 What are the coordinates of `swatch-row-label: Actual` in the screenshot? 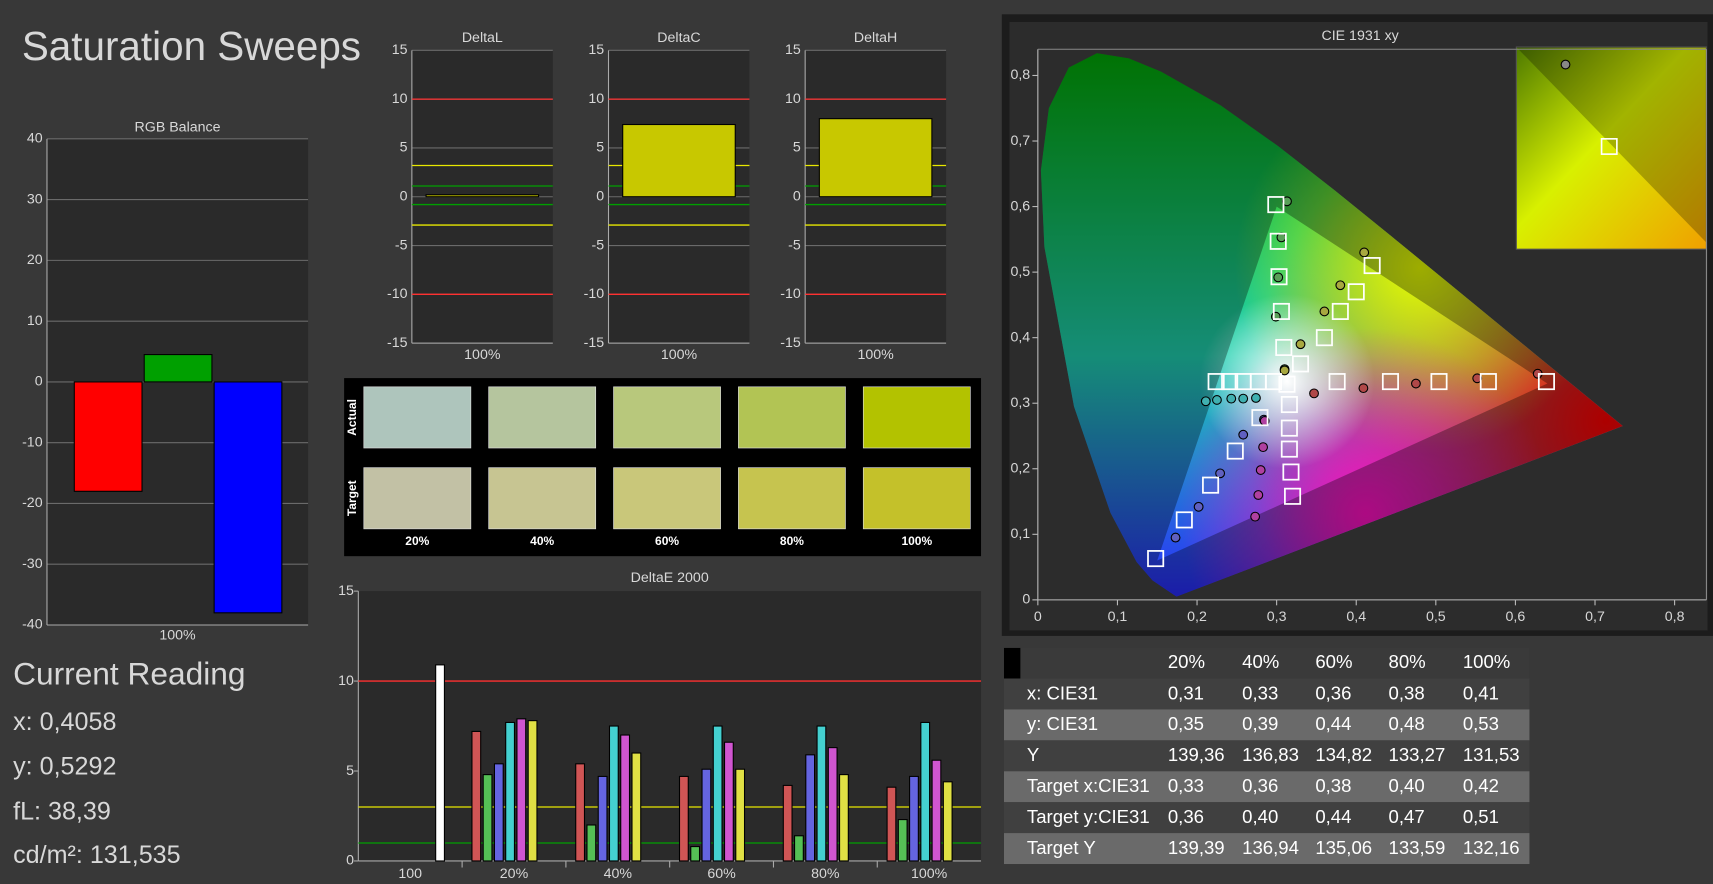 It's located at (352, 417).